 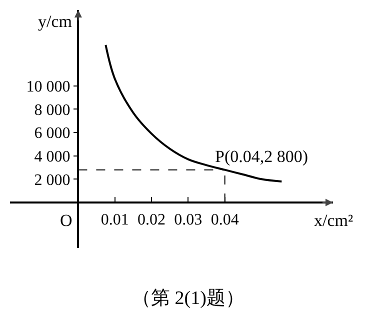 I want to click on y-tick-label: 4 000, so click(x=52, y=157).